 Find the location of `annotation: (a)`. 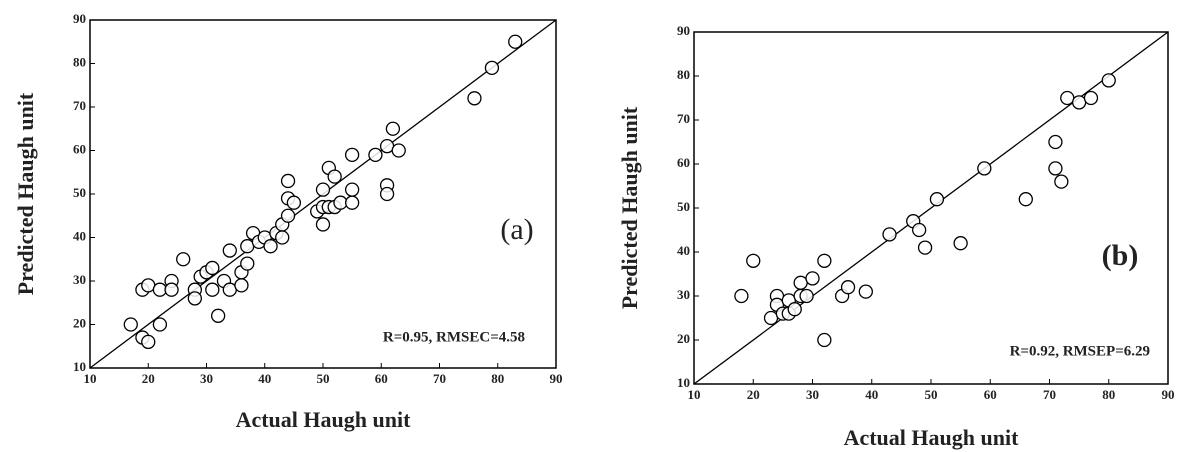

annotation: (a) is located at coordinates (516, 229).